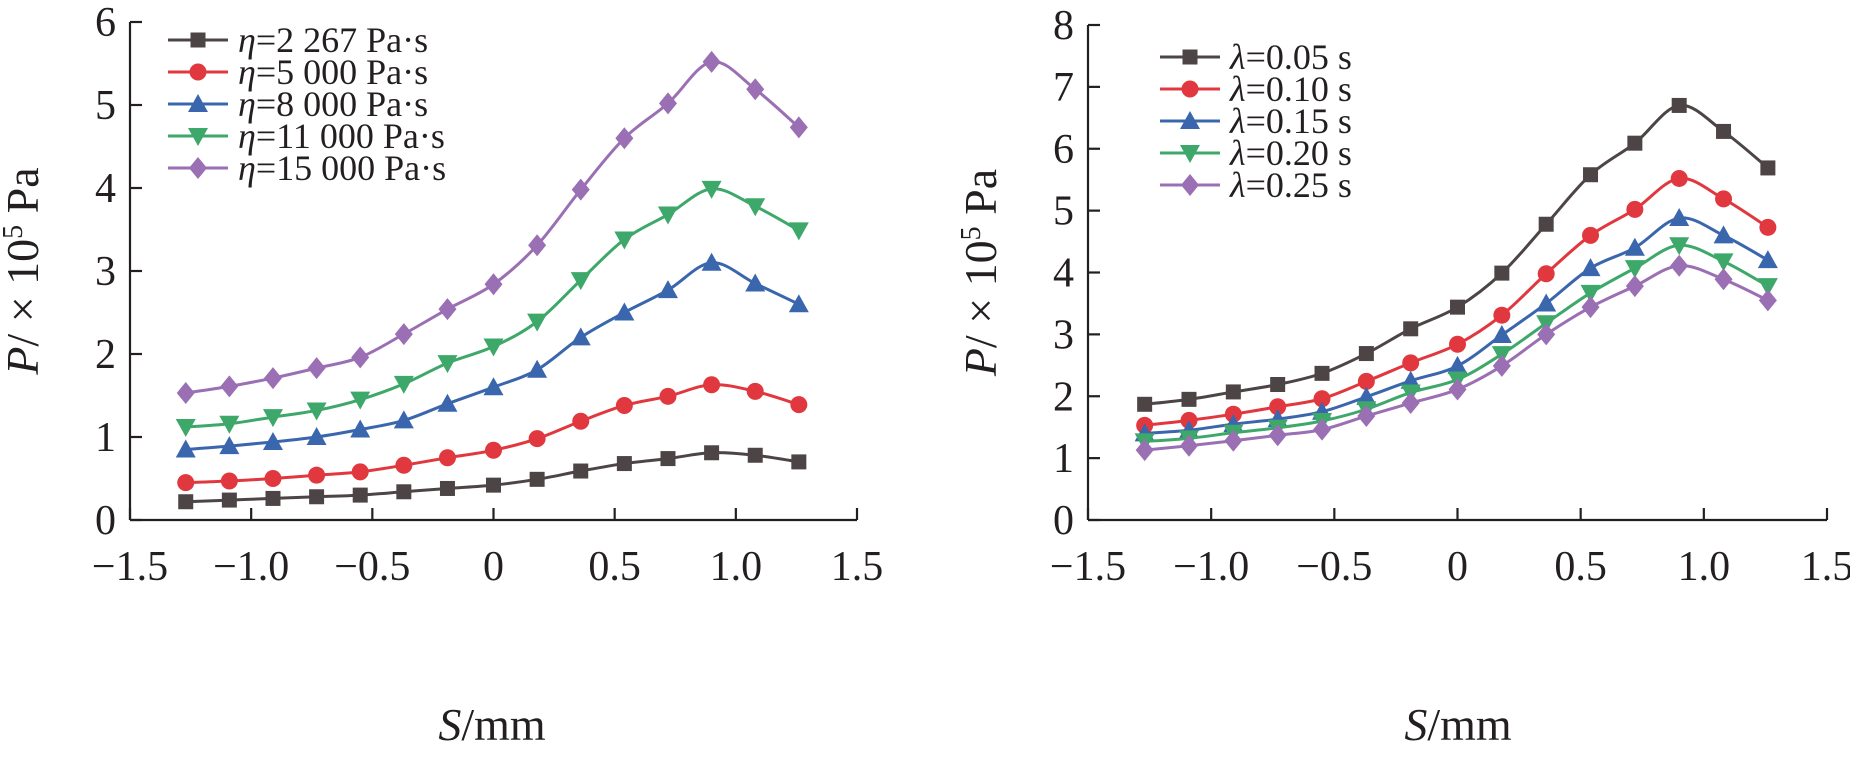  I want to click on legend-item: λ=0.10 s, so click(1256, 89).